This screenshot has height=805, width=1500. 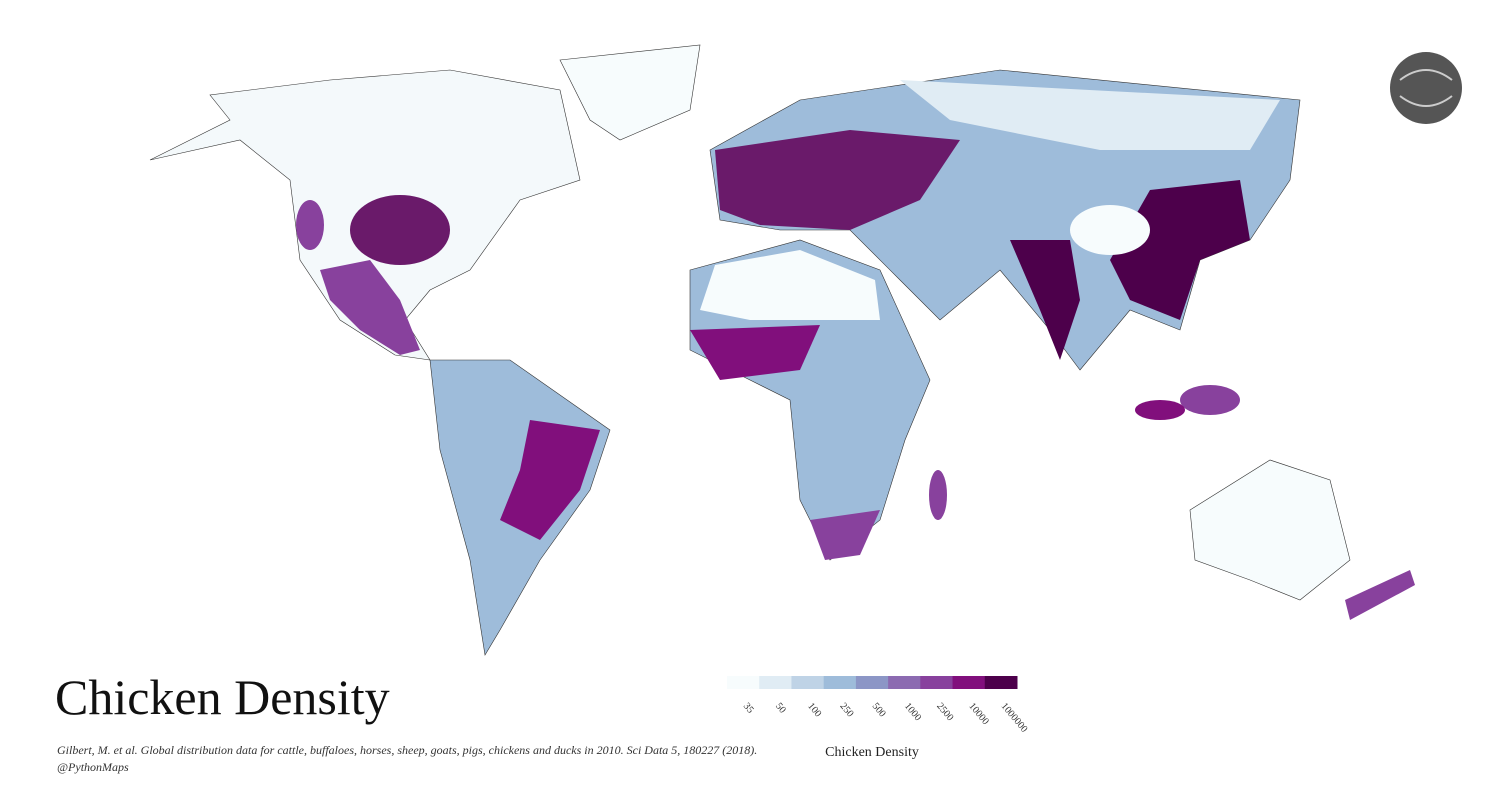 What do you see at coordinates (630, 92) in the screenshot?
I see `greenland` at bounding box center [630, 92].